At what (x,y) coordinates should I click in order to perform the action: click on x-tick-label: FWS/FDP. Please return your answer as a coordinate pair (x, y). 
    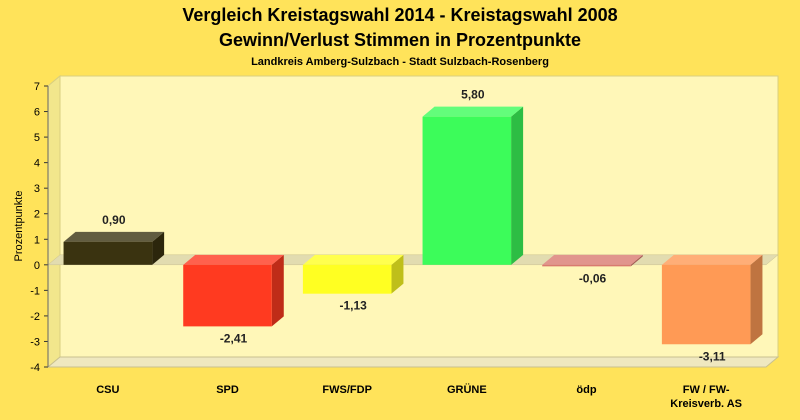
    Looking at the image, I should click on (347, 390).